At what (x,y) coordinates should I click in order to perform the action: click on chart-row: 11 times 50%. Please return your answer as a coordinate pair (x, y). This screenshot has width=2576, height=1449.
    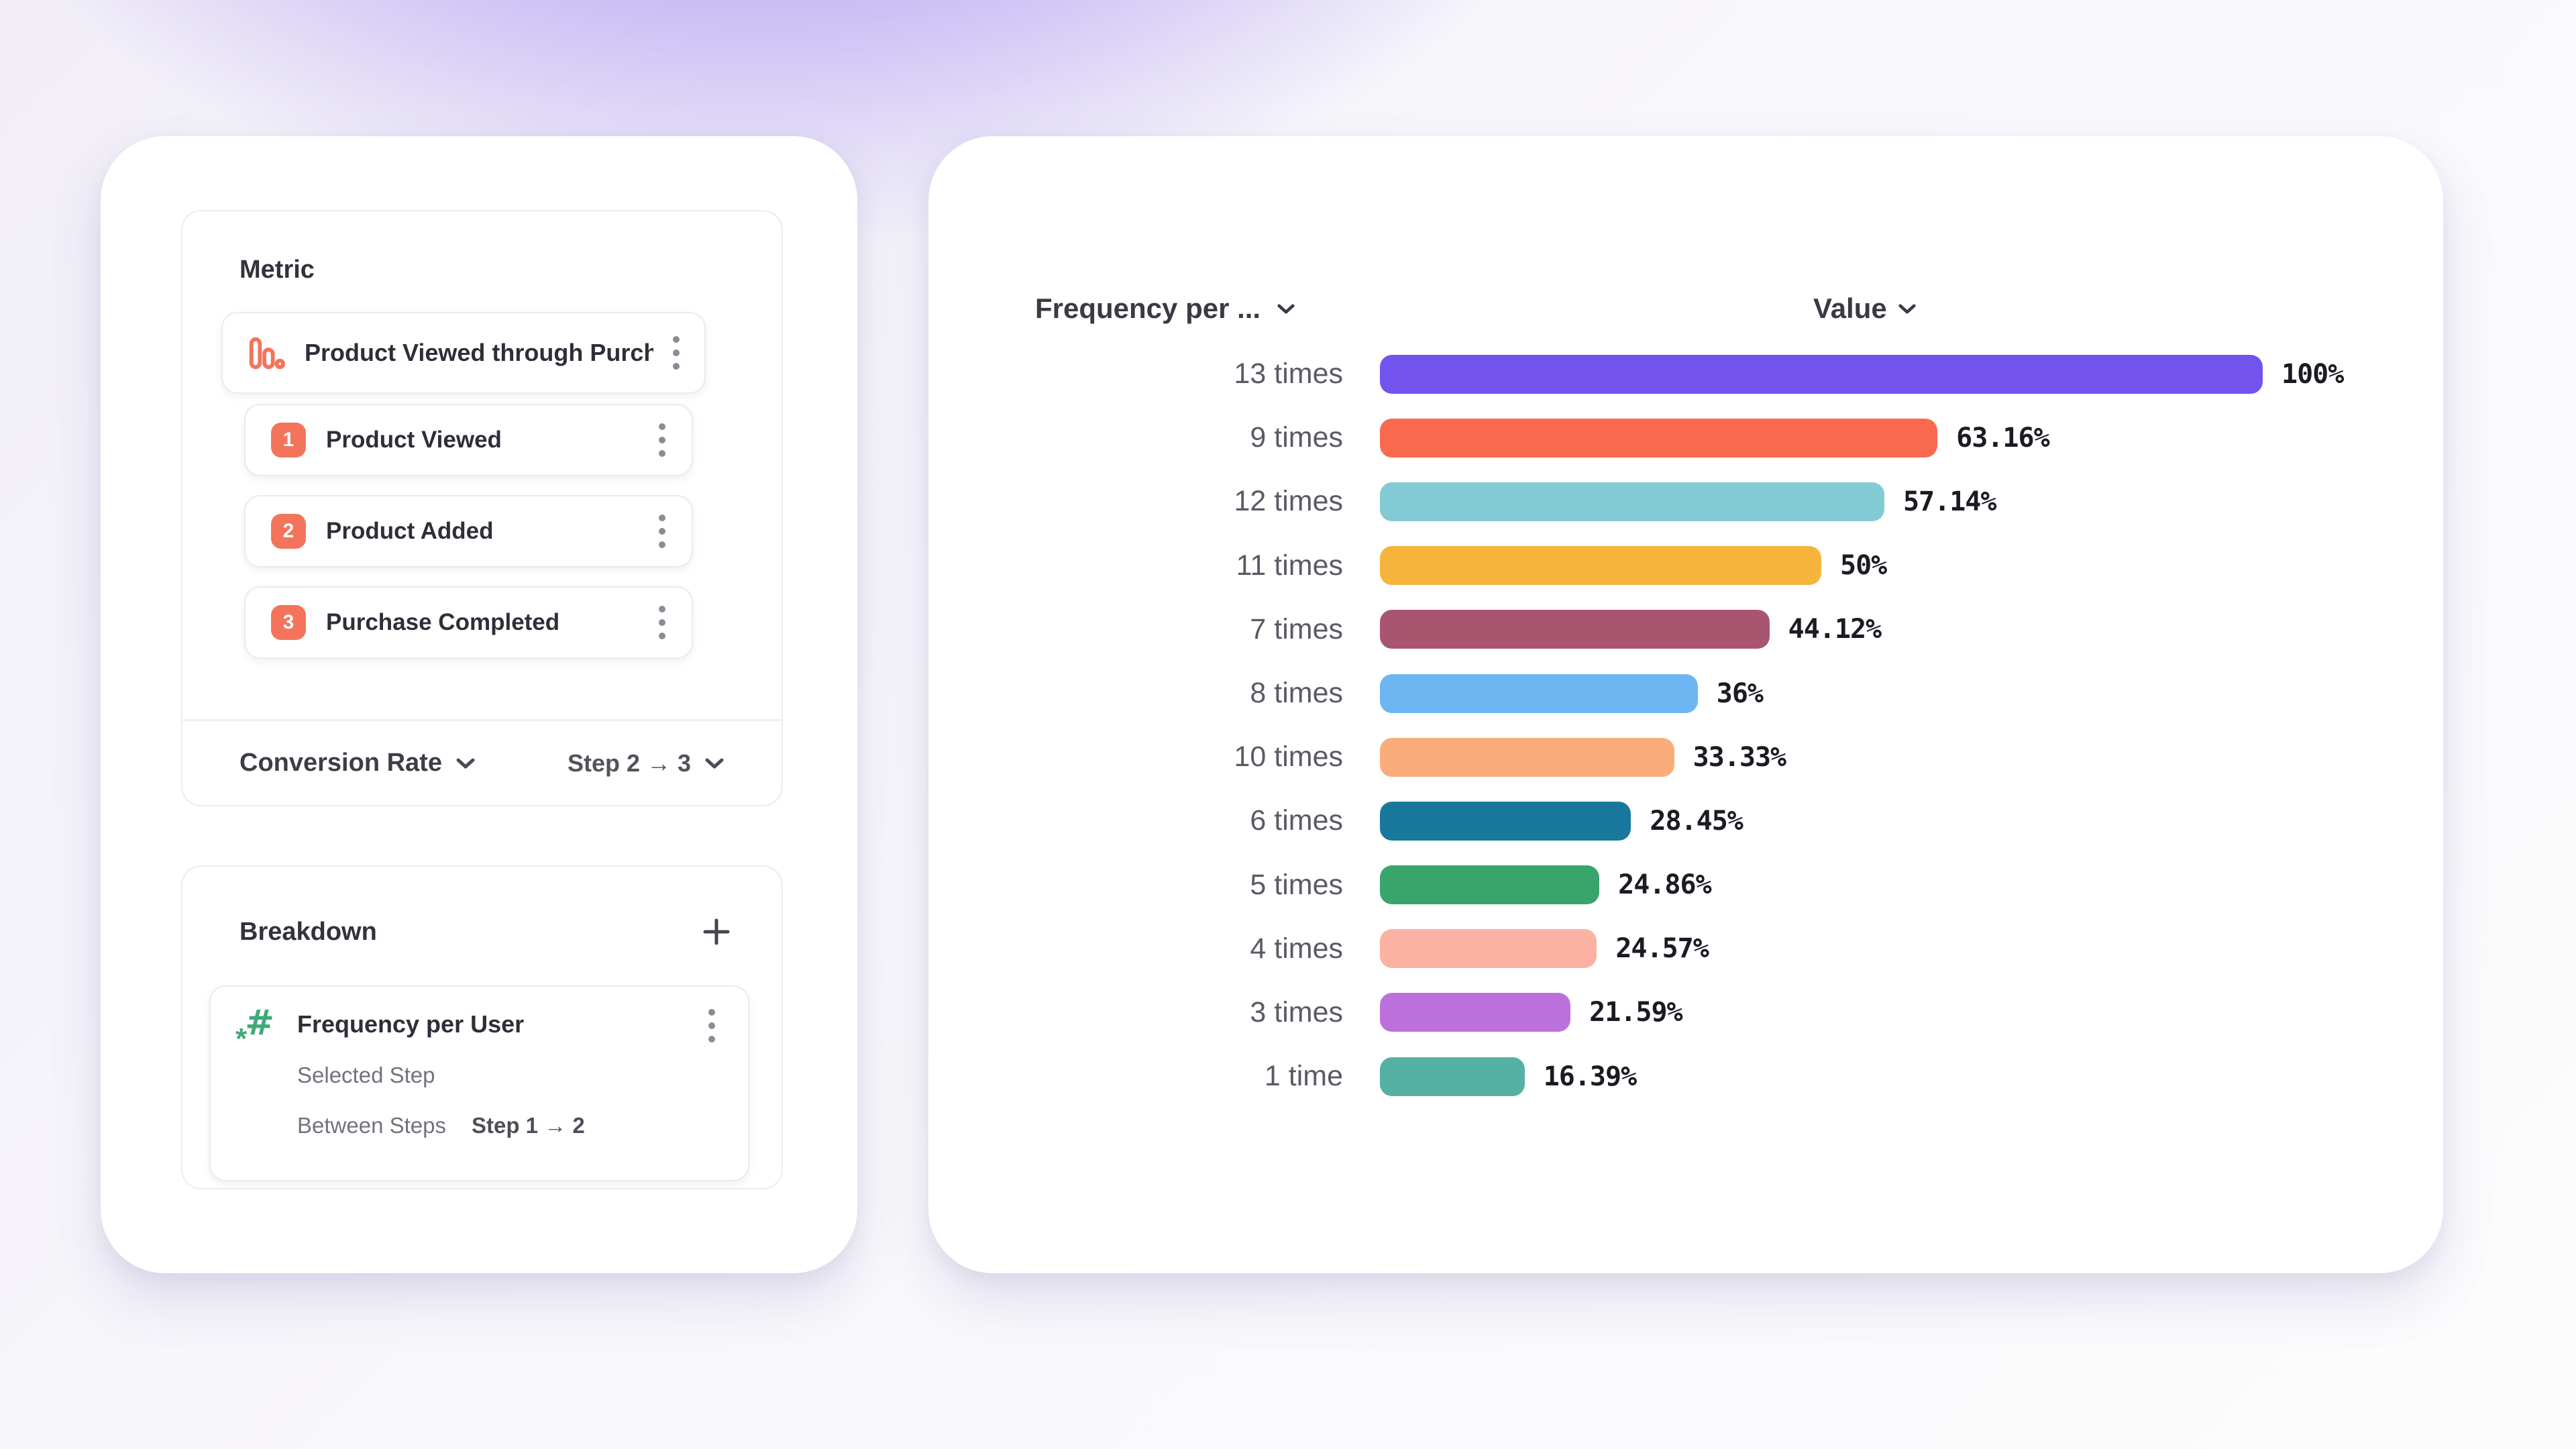
    Looking at the image, I should click on (1685, 566).